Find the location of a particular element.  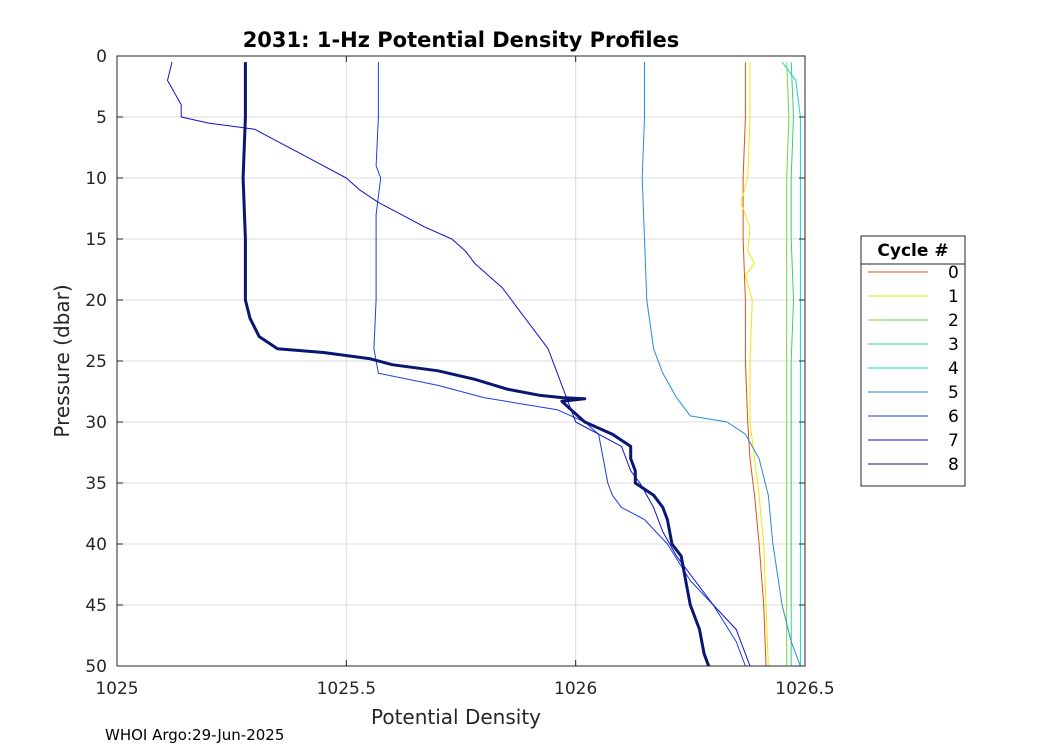

legend-label-cycle-6: 6 is located at coordinates (953, 417).